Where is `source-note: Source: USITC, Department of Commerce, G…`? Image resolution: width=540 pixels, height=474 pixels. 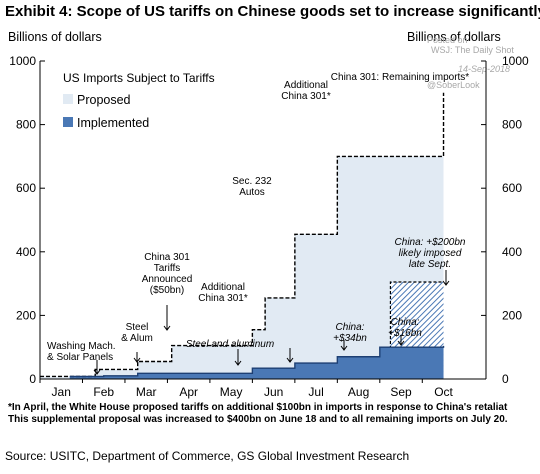 source-note: Source: USITC, Department of Commerce, G… is located at coordinates (207, 456).